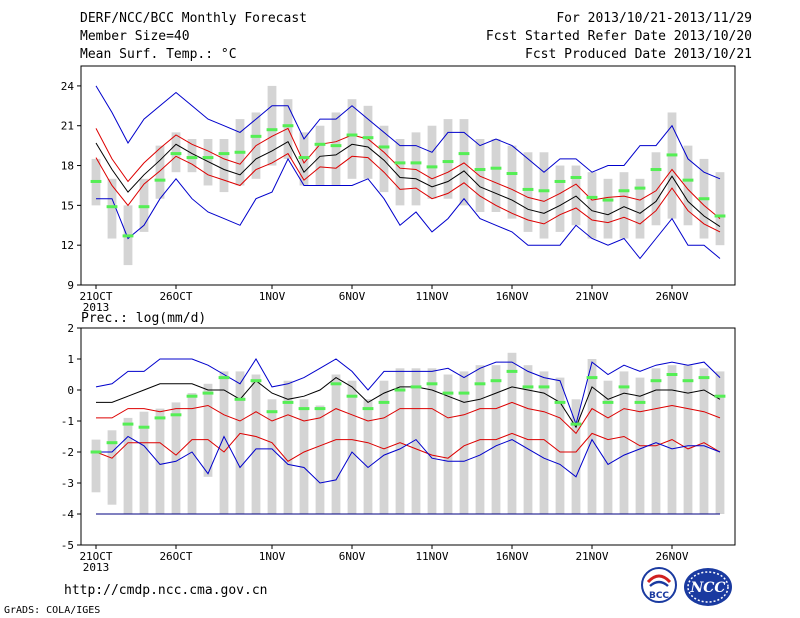 This screenshot has width=800, height=618. I want to click on temp-y-tick-label: 12, so click(67, 245).